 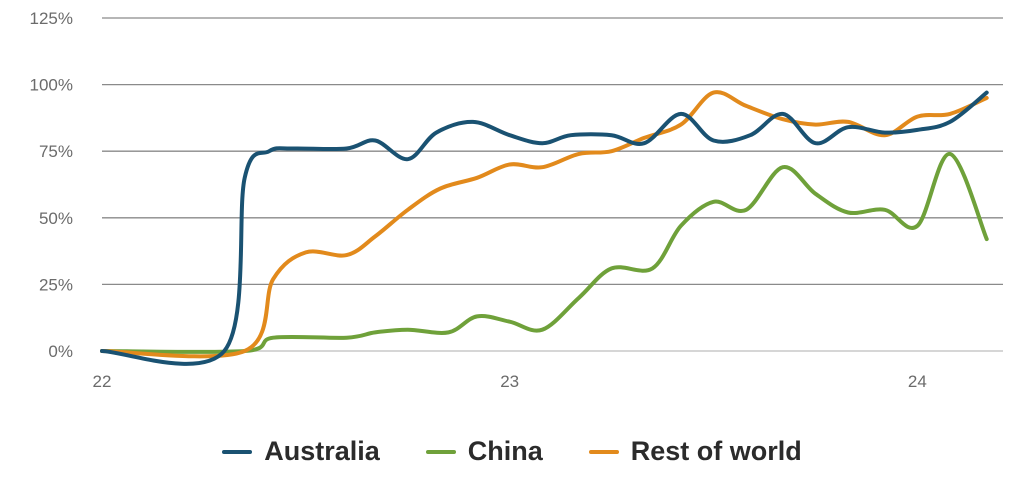 I want to click on legend-item-china: China, so click(x=484, y=451).